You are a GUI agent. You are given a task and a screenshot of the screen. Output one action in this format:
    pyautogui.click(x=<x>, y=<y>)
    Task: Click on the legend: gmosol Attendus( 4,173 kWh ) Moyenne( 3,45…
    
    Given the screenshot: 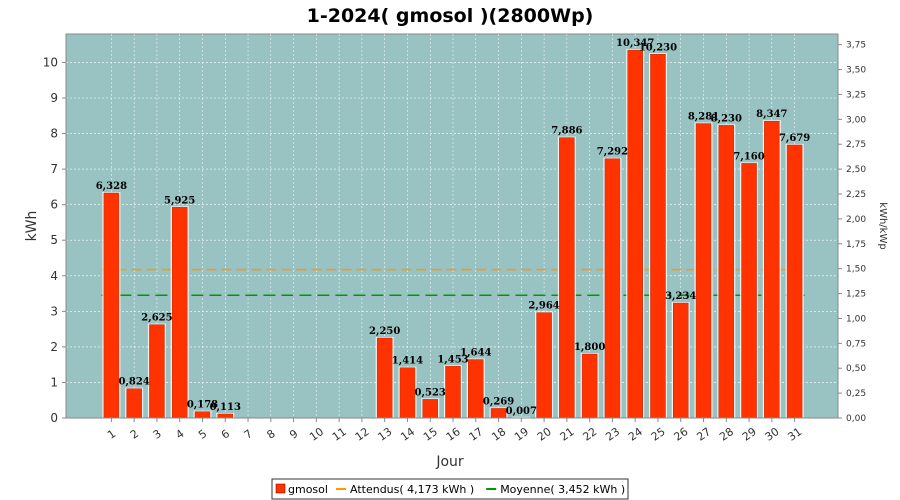 What is the action you would take?
    pyautogui.click(x=450, y=489)
    